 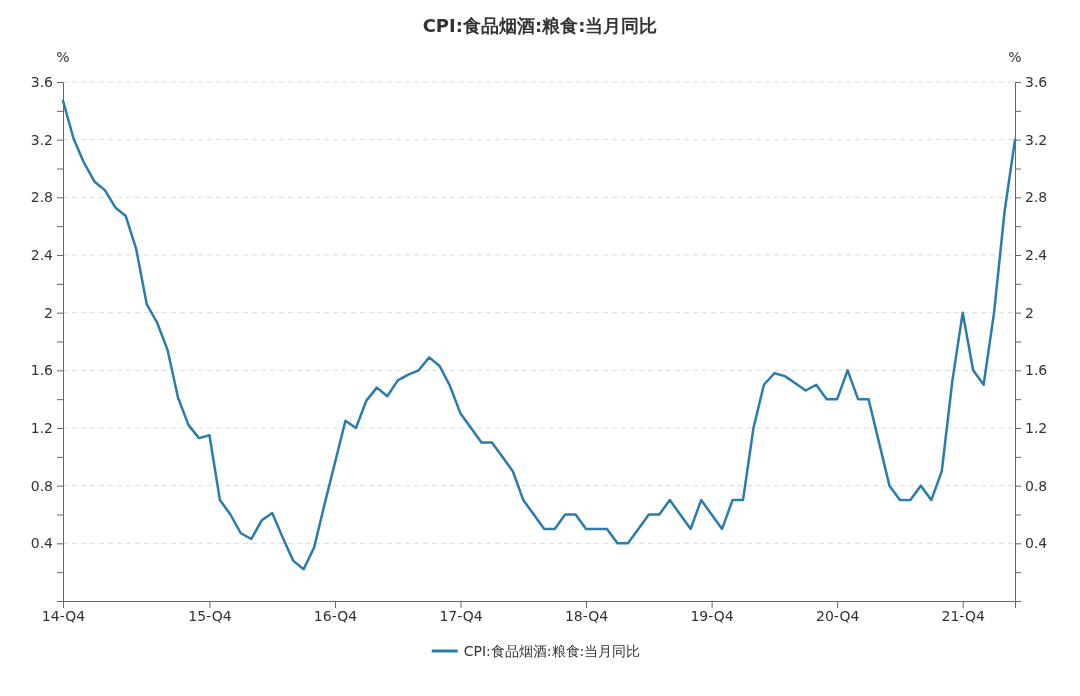 I want to click on y2-tick-label: 1.6, so click(x=1036, y=370).